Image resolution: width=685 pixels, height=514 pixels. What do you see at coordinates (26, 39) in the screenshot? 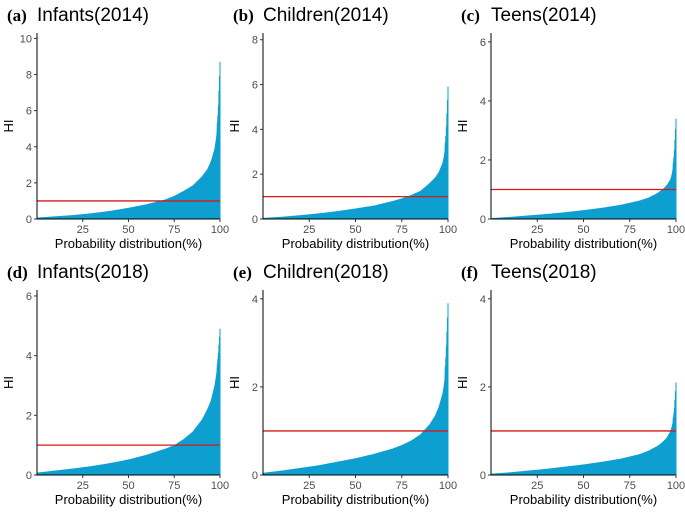
I see `y-tick-label: 10` at bounding box center [26, 39].